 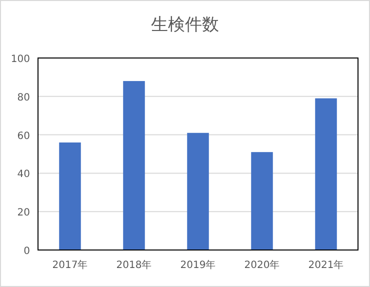 I want to click on x-tick-label: 2017年, so click(x=70, y=265).